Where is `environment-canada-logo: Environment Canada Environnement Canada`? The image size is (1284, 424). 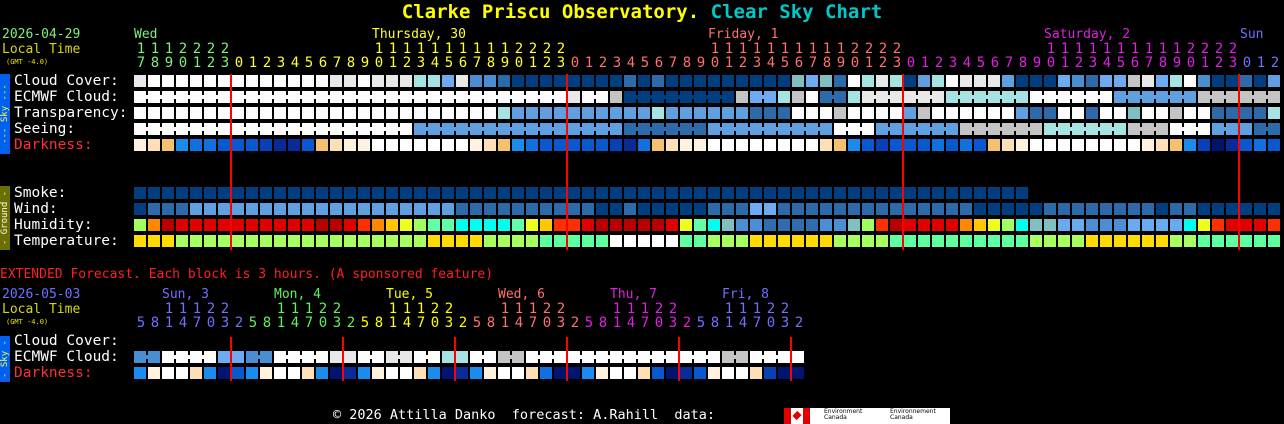 environment-canada-logo: Environment Canada Environnement Canada is located at coordinates (867, 416).